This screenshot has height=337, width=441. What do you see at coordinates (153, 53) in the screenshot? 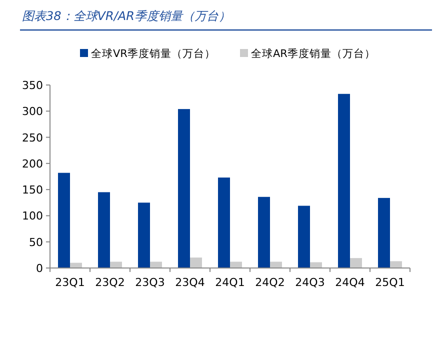
I see `legend-label: 全球VR季度销量（万台）` at bounding box center [153, 53].